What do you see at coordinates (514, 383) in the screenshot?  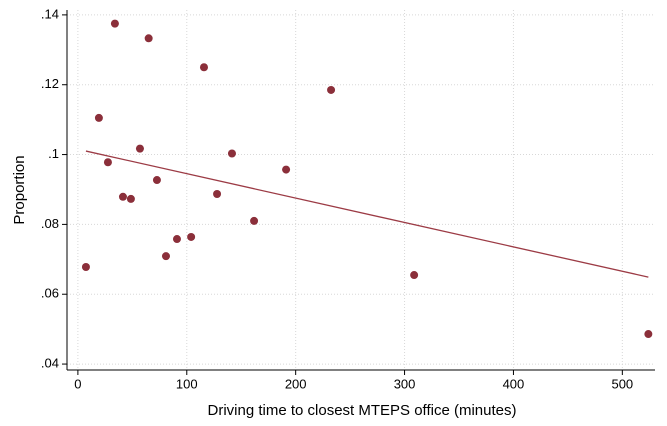 I see `x-tick-label: 400` at bounding box center [514, 383].